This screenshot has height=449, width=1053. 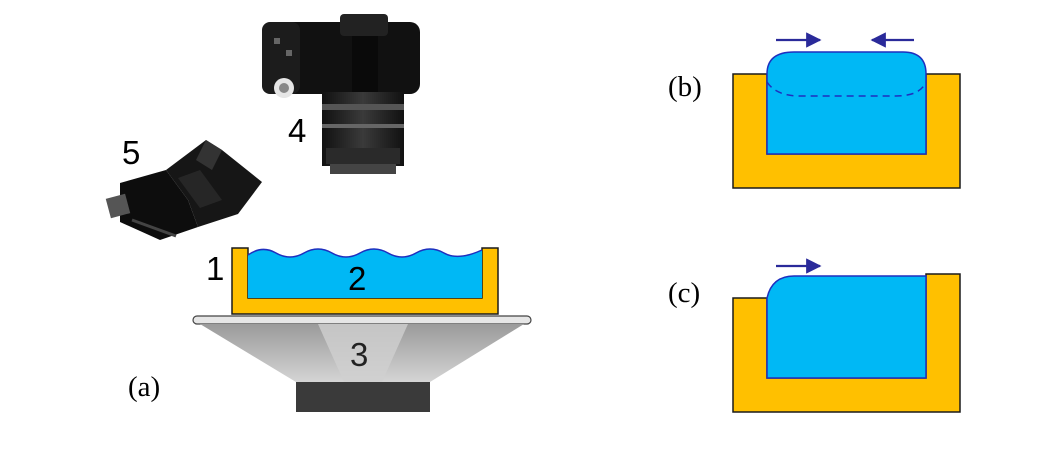 What do you see at coordinates (183, 190) in the screenshot?
I see `flash-icon` at bounding box center [183, 190].